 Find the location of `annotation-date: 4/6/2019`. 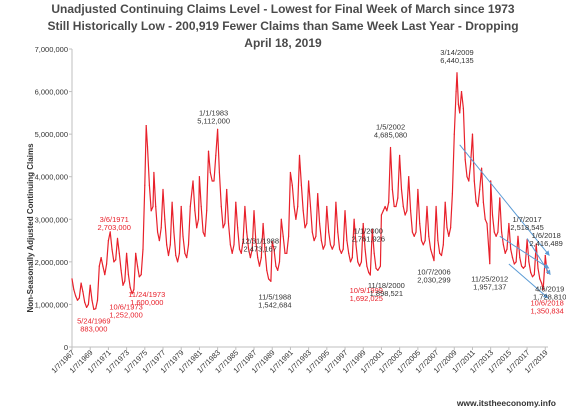

annotation-date: 4/6/2019 is located at coordinates (549, 288).